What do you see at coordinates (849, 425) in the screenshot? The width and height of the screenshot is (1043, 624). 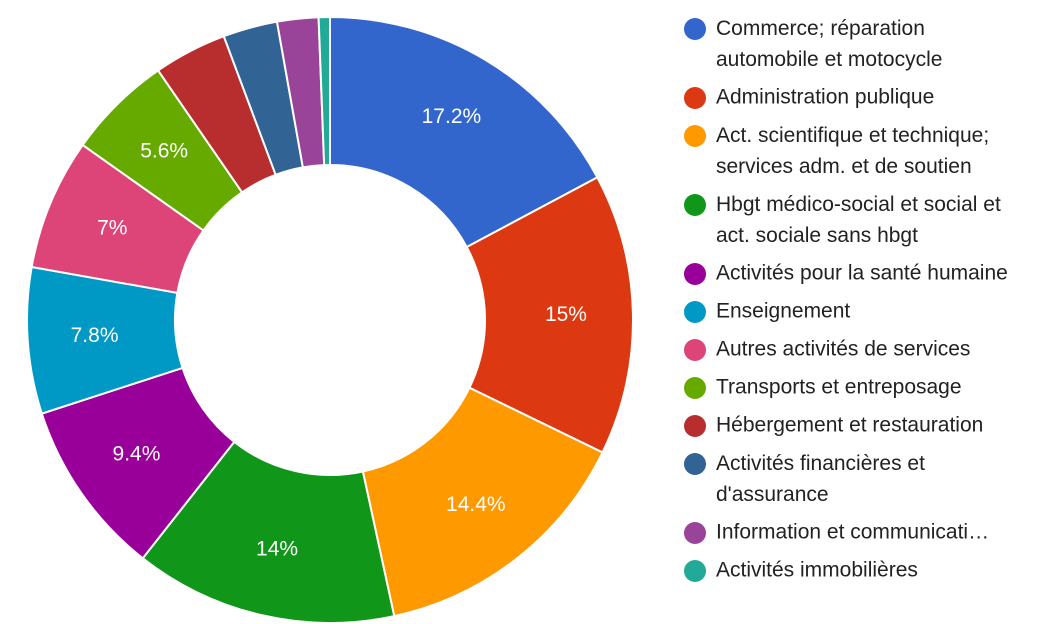 I see `legend-label: Hébergement et restauration` at bounding box center [849, 425].